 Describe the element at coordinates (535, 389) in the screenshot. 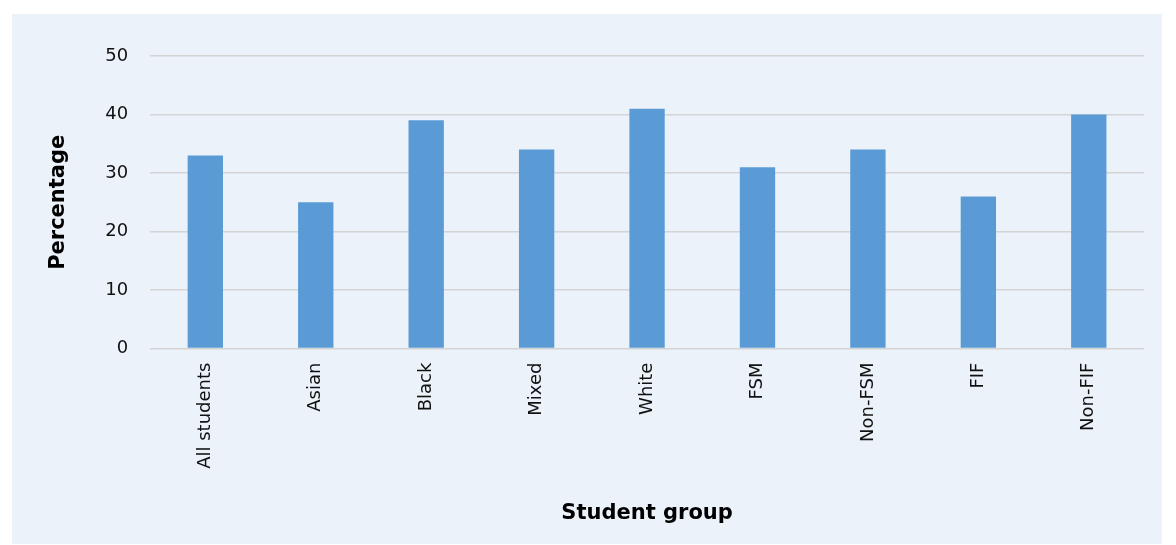

I see `x-tick-label: Mixed` at that location.